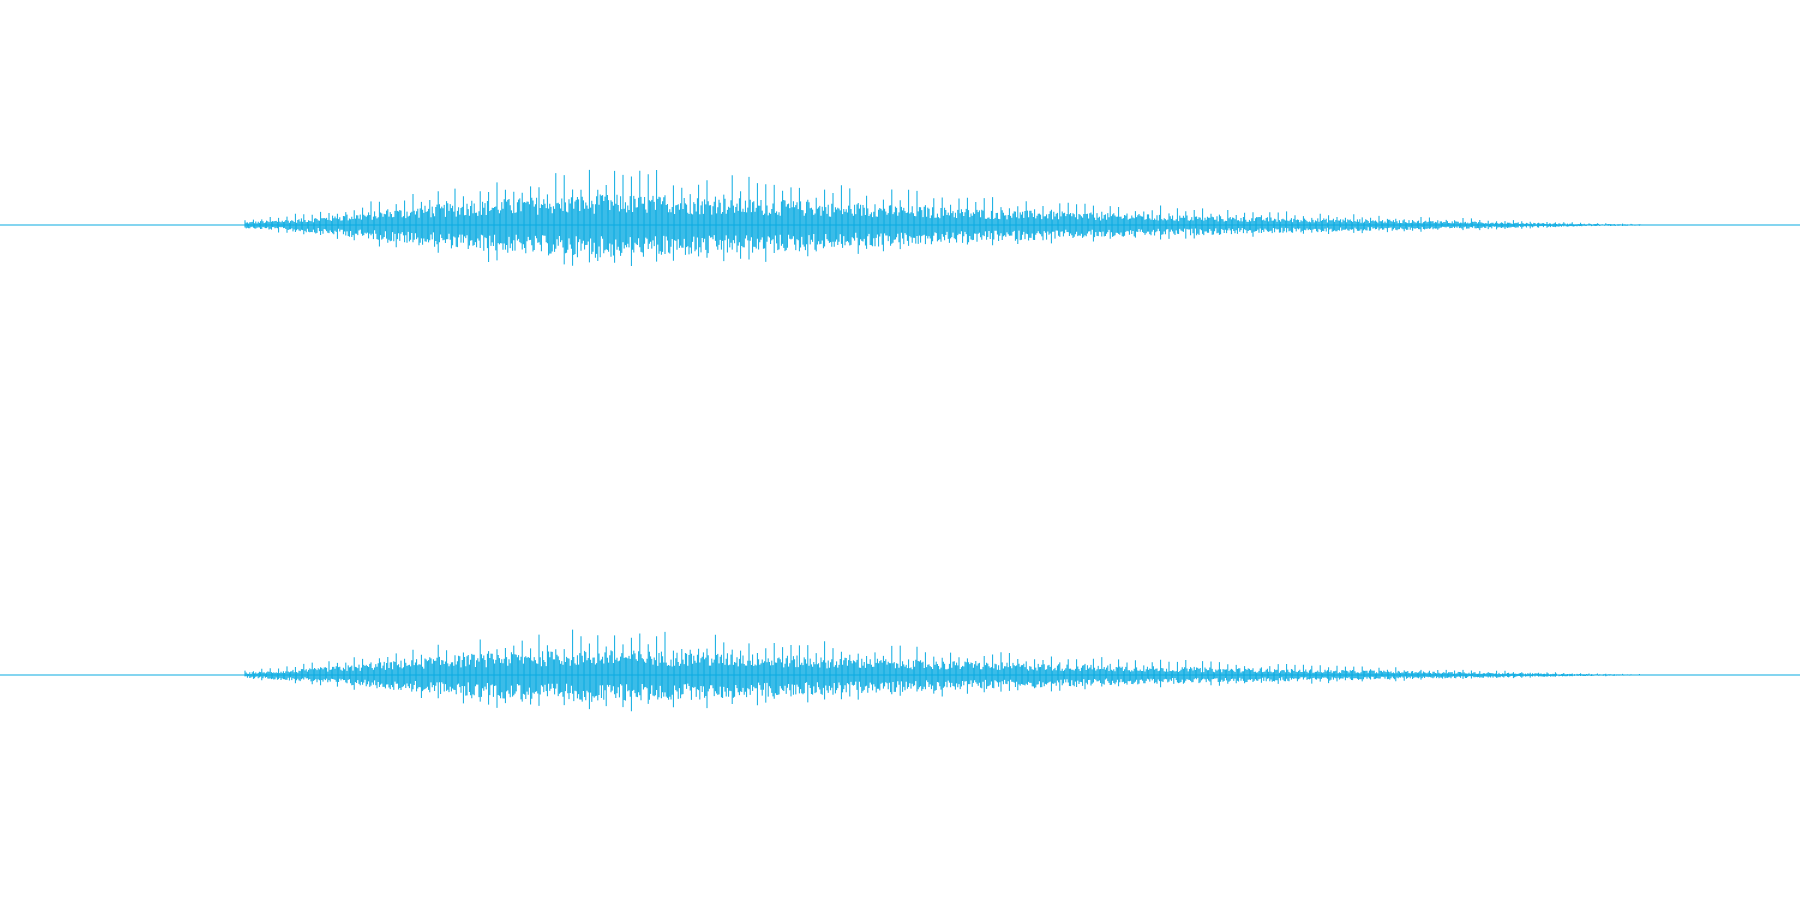 The height and width of the screenshot is (900, 1800). I want to click on channel-1-waveform, so click(900, 217).